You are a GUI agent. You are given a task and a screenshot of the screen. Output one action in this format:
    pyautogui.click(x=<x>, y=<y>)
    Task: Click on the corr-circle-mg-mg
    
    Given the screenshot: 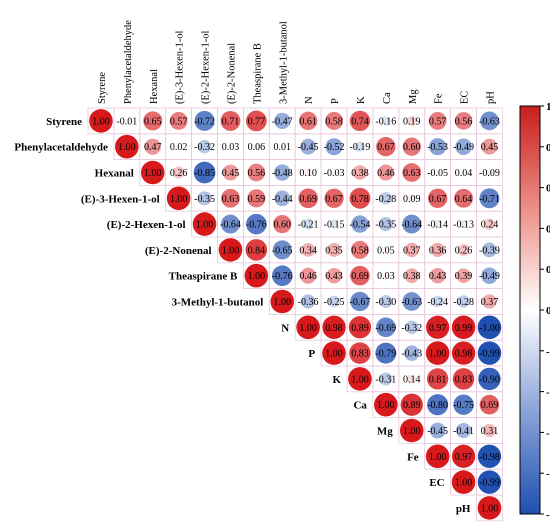 What is the action you would take?
    pyautogui.click(x=411, y=430)
    